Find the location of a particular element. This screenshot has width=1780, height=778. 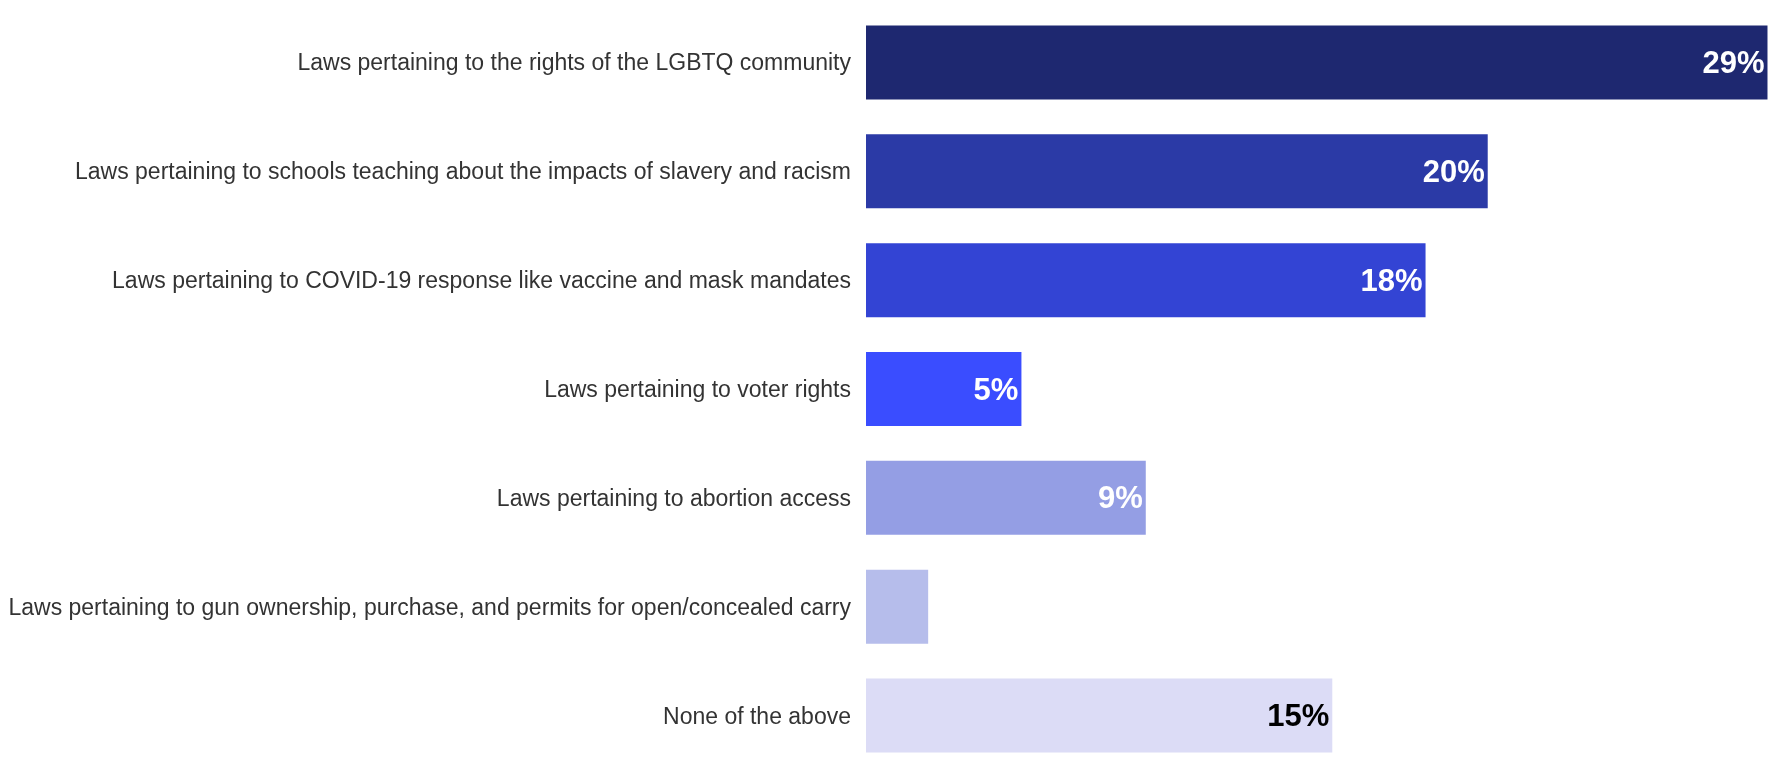

y-tick-label: Laws pertaining to abortion access is located at coordinates (673, 497).